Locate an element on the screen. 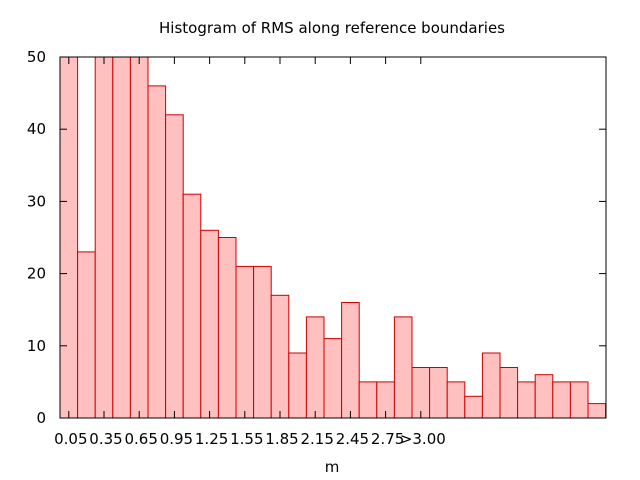  x-tick-label: 0.95 is located at coordinates (176, 439).